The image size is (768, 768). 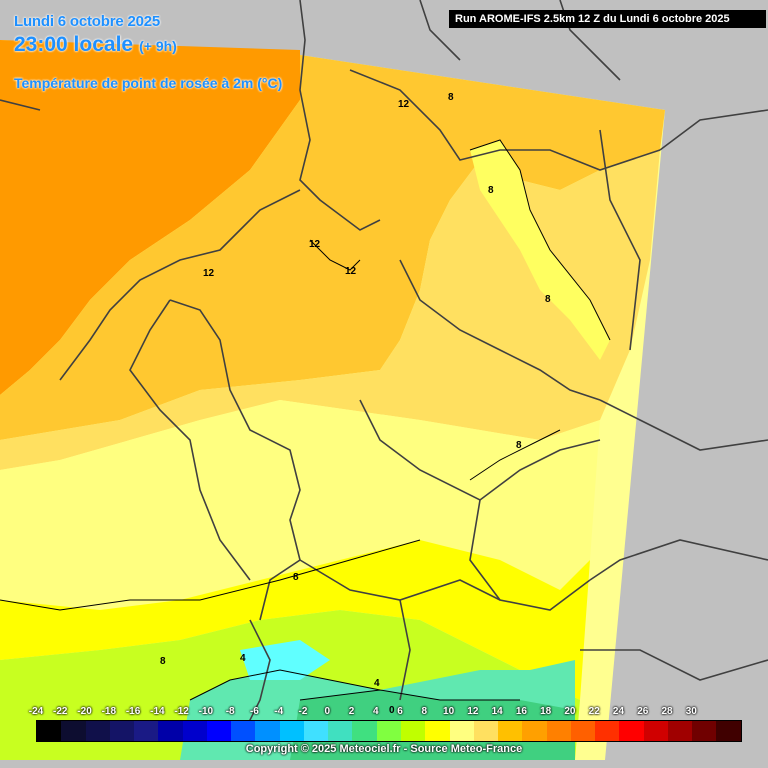 I want to click on legend-tick-label: 20, so click(x=570, y=711).